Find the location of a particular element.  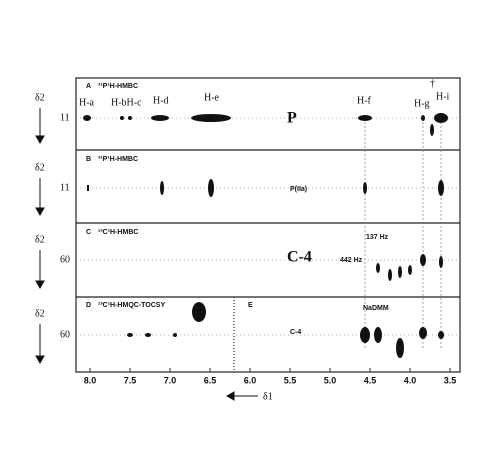

panel-letter: A is located at coordinates (88, 86).